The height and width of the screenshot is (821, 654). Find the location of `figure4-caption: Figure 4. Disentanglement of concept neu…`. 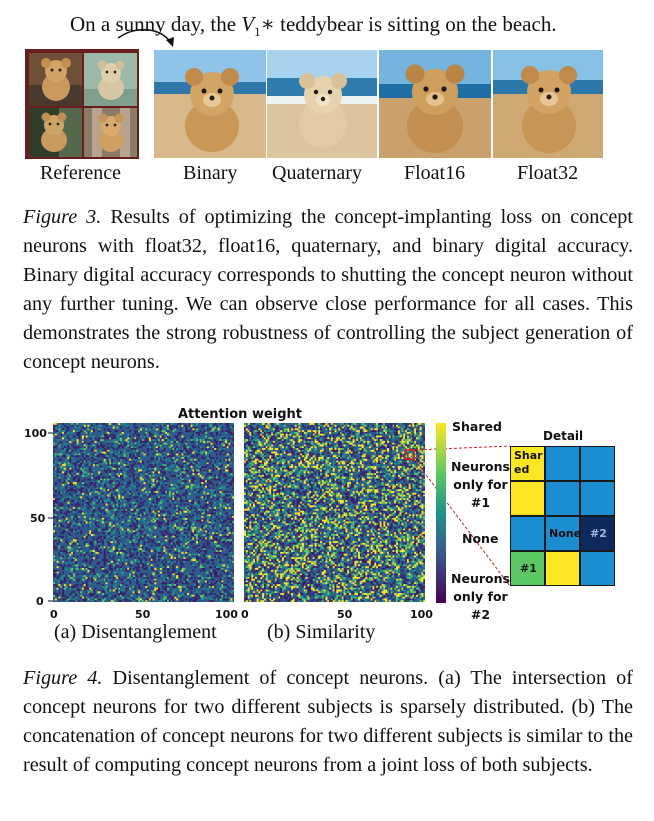

figure4-caption: Figure 4. Disentanglement of concept neu… is located at coordinates (328, 722).